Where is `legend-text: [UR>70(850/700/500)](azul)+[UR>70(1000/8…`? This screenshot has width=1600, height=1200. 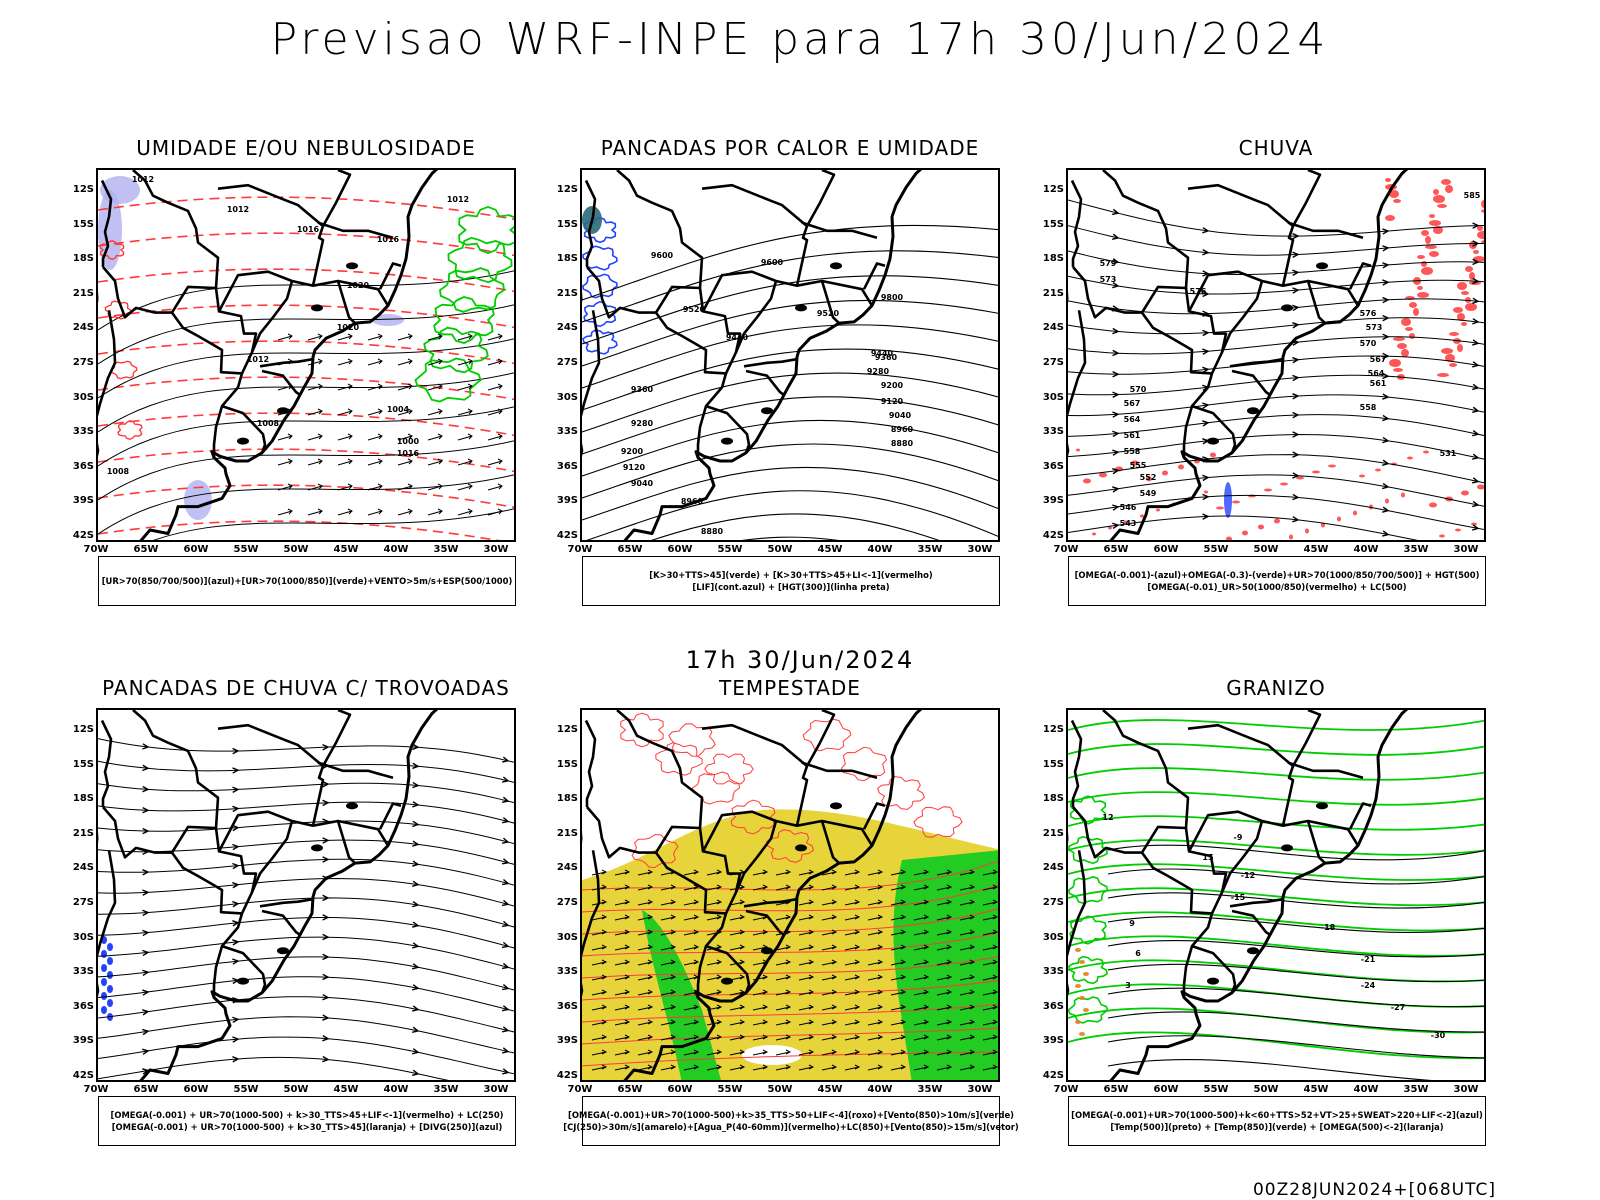 legend-text: [UR>70(850/700/500)](azul)+[UR>70(1000/8… is located at coordinates (307, 581).